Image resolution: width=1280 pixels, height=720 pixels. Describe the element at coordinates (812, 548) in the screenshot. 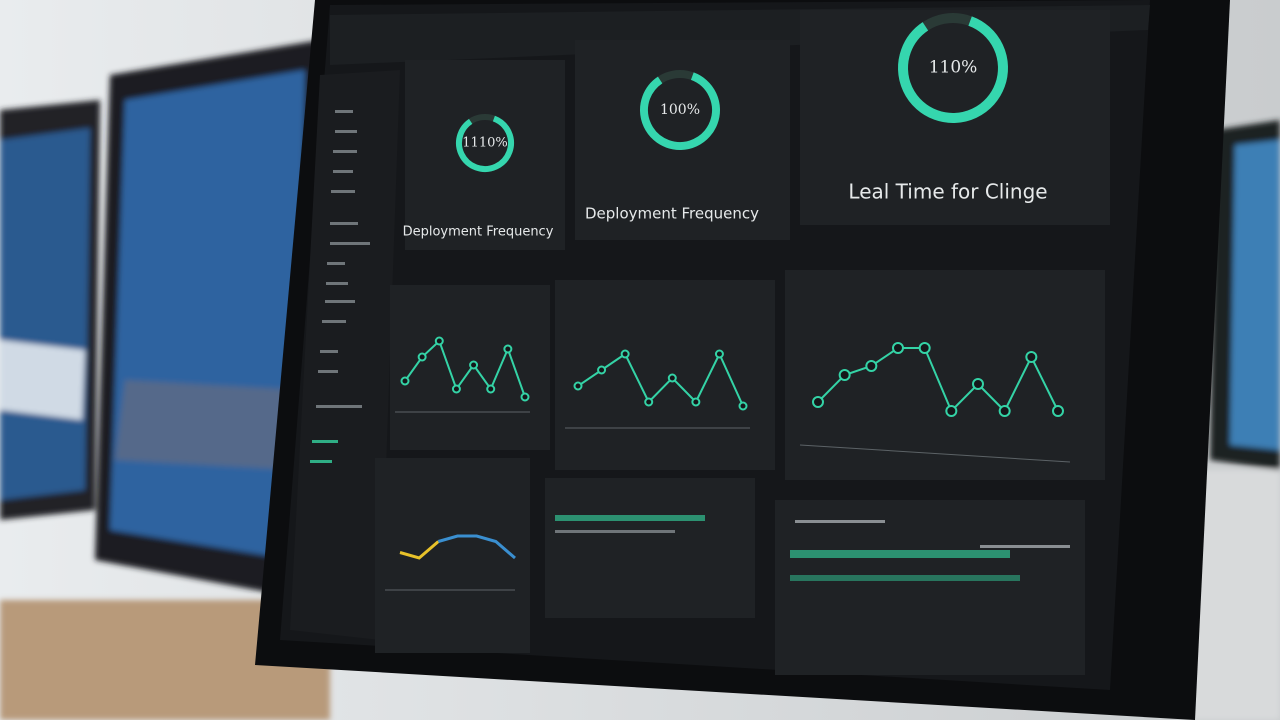

I see `progress-bars` at that location.